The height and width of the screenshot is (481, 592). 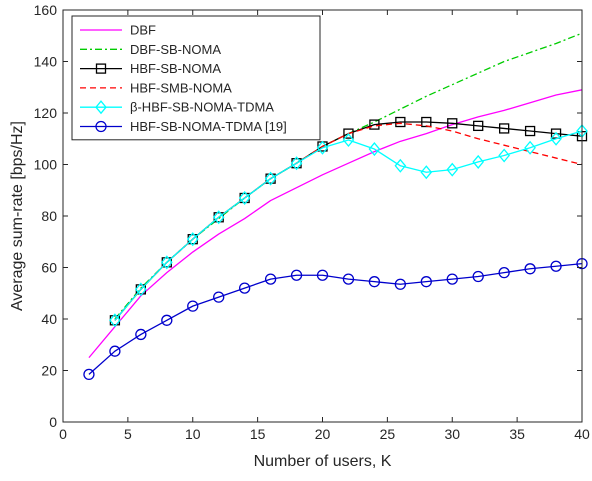 I want to click on legend-label: β-HBF-SB-NOMA-TDMA, so click(x=202, y=107).